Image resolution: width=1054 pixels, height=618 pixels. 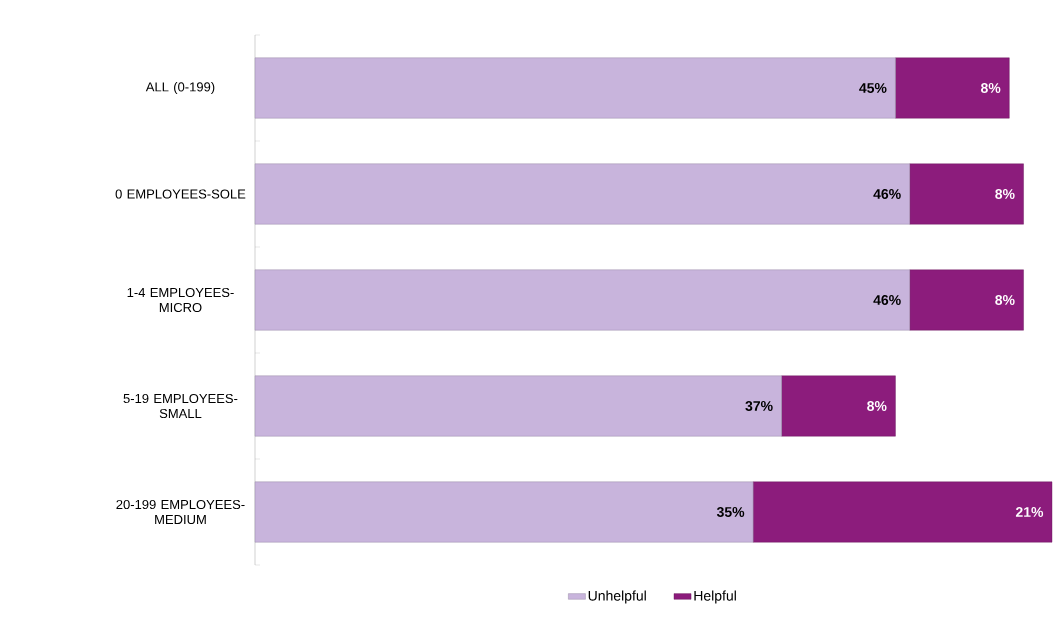 I want to click on data-label: 45%, so click(x=873, y=88).